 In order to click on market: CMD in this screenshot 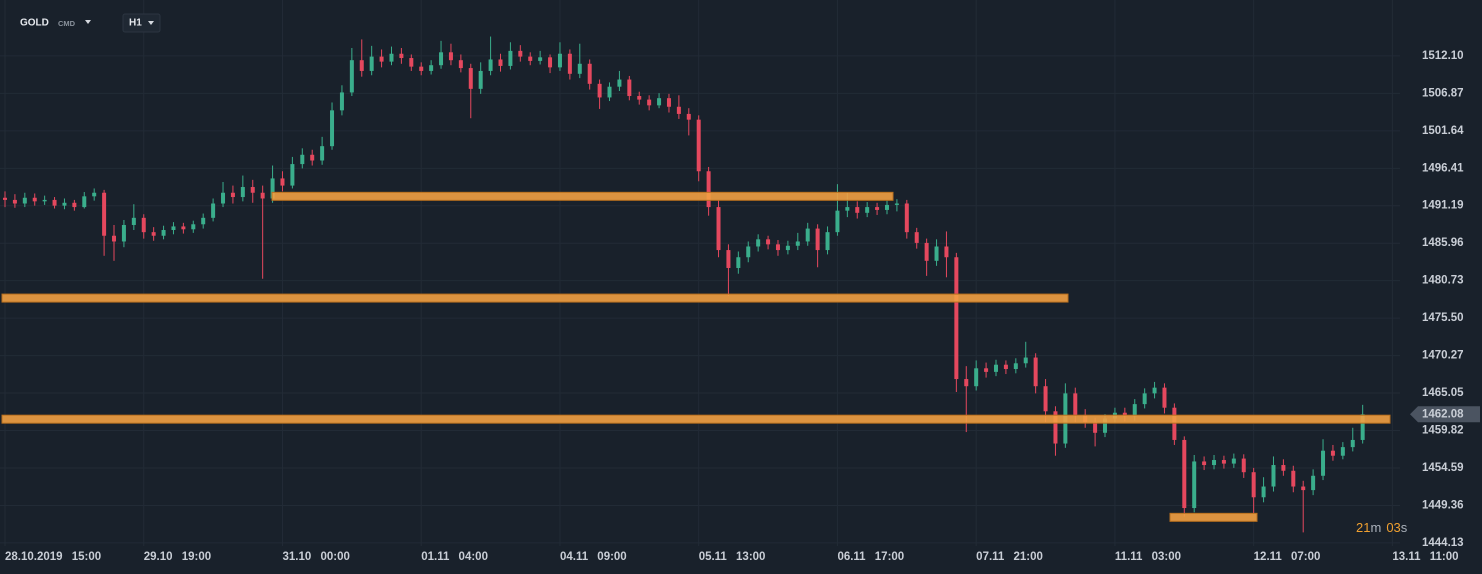, I will do `click(67, 23)`.